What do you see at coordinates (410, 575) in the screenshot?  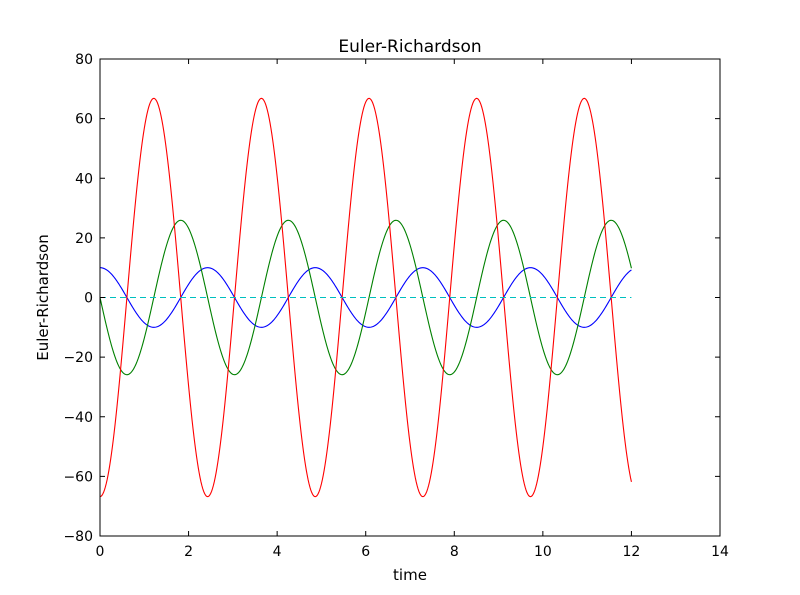 I see `x-axis-label: time` at bounding box center [410, 575].